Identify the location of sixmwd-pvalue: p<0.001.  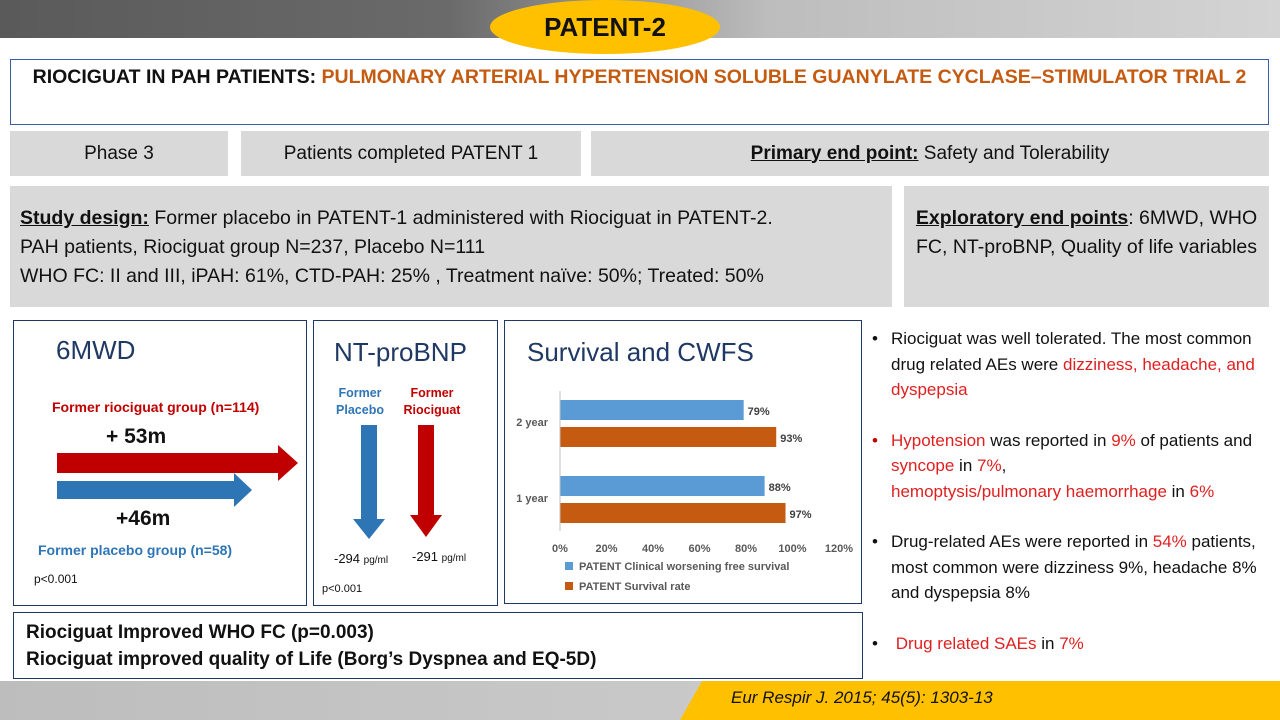
(56, 579).